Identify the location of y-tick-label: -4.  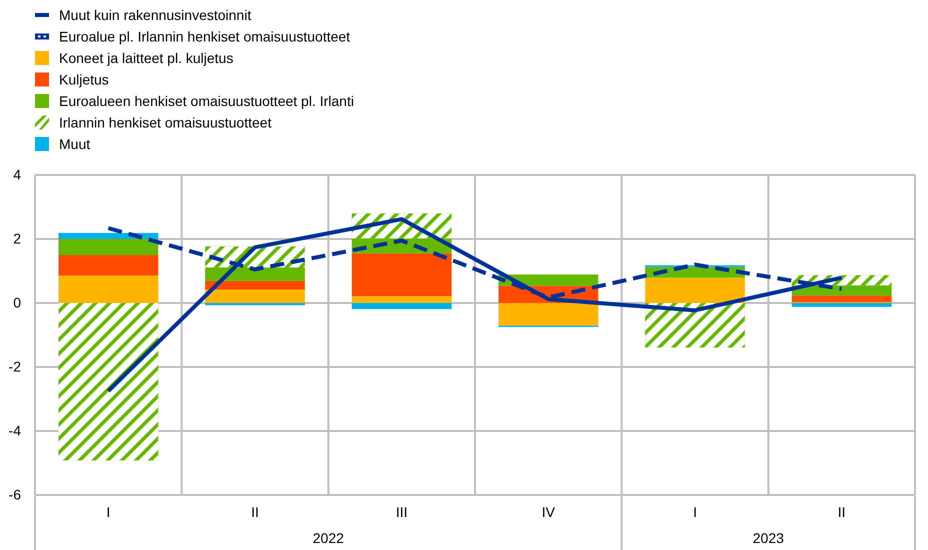
(15, 430).